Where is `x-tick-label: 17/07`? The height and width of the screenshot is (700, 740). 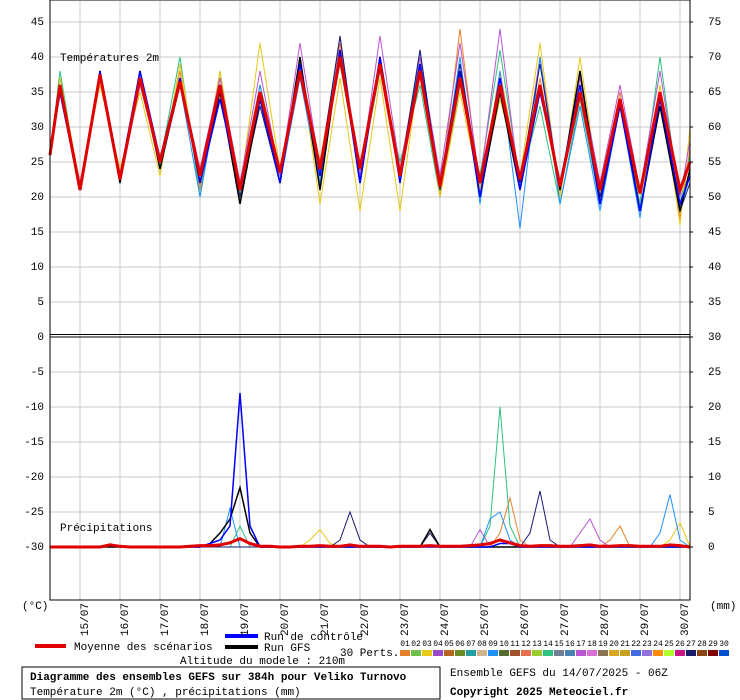
x-tick-label: 17/07 is located at coordinates (166, 619).